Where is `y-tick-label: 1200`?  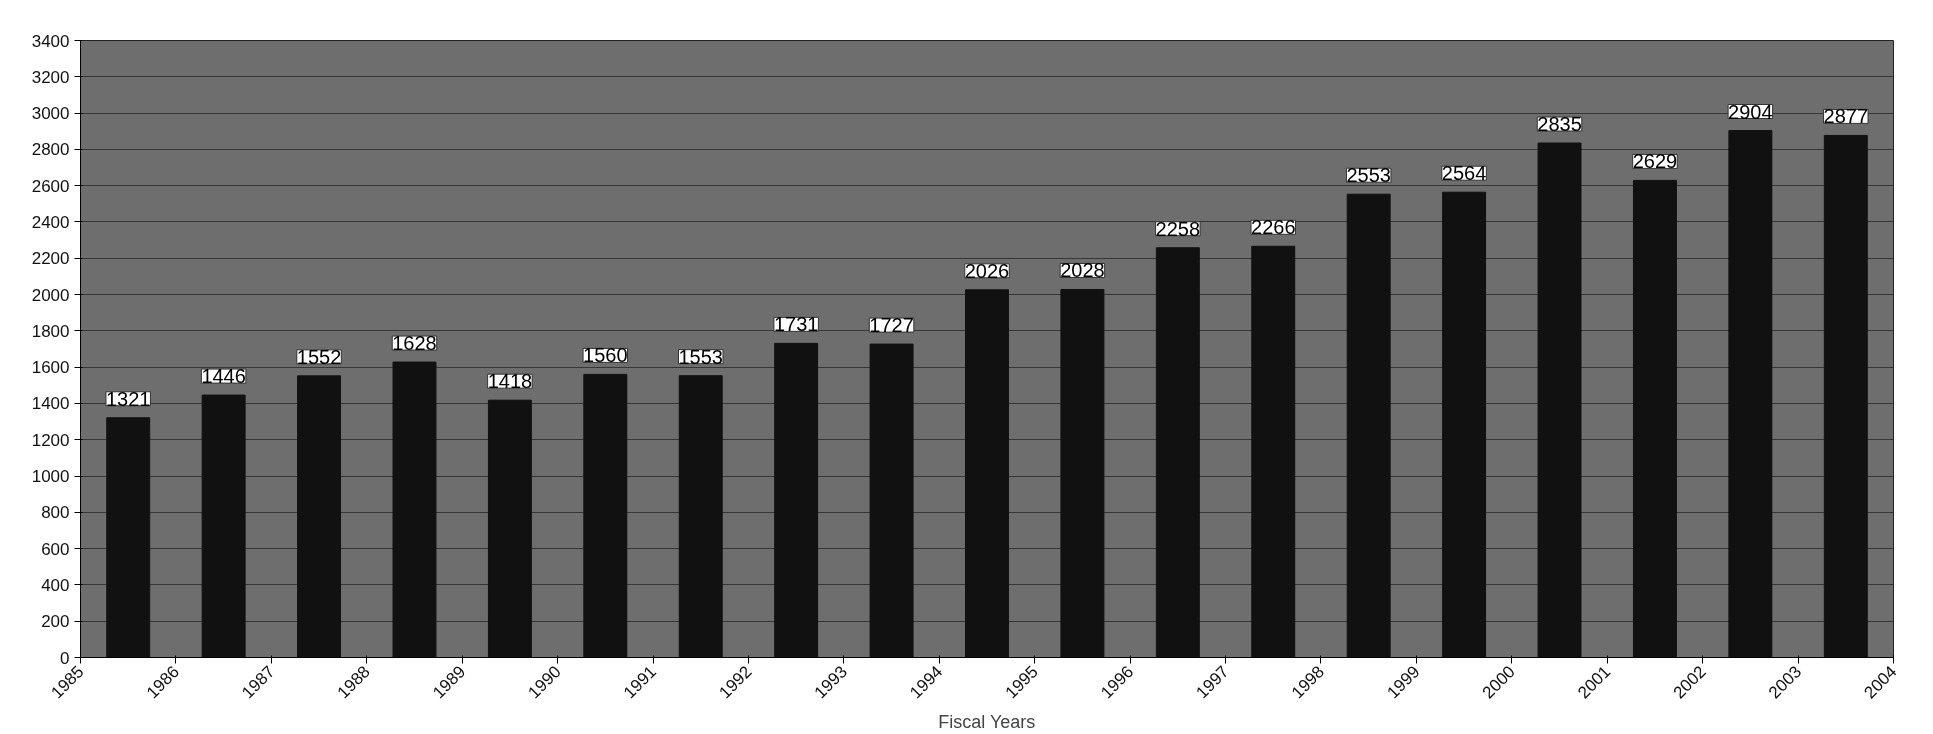 y-tick-label: 1200 is located at coordinates (50, 440).